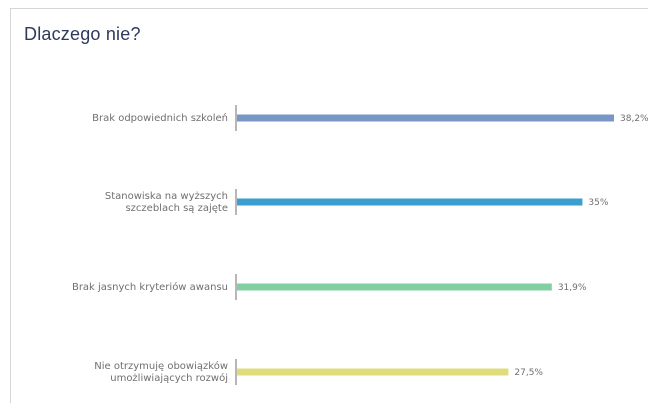 The image size is (652, 405). What do you see at coordinates (166, 196) in the screenshot?
I see `category-label: Stanowiska na wyższych` at bounding box center [166, 196].